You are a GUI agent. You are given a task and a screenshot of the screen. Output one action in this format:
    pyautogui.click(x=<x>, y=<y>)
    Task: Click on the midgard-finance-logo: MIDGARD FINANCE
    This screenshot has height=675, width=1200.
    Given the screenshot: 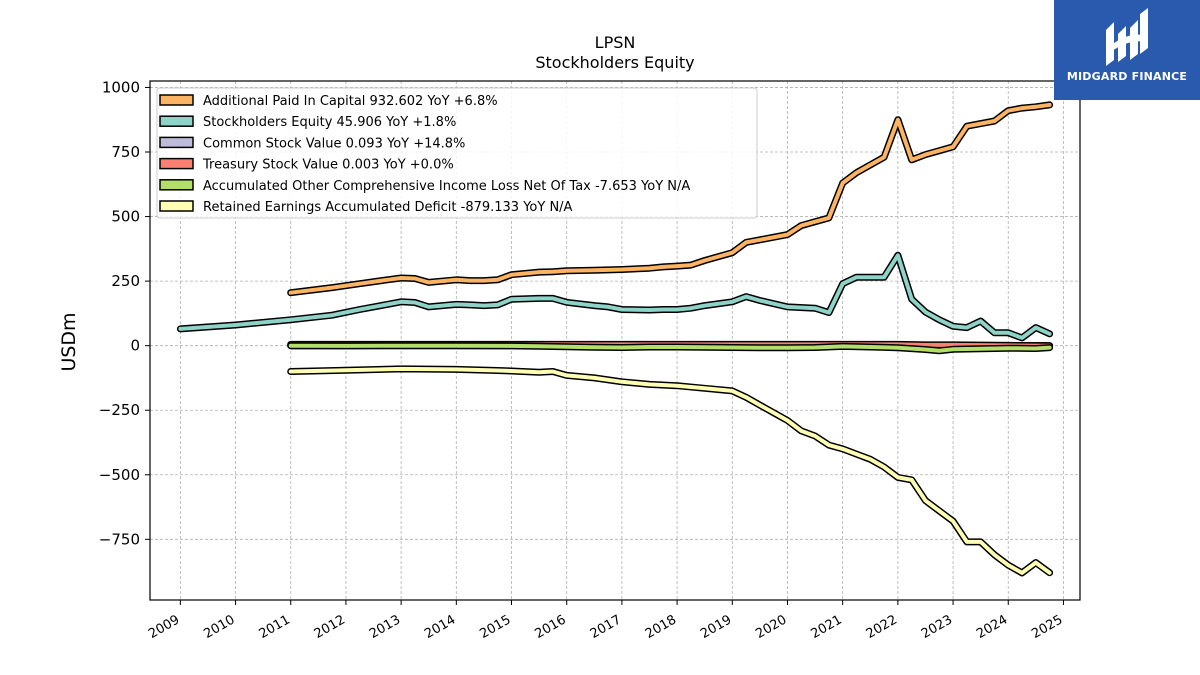 What is the action you would take?
    pyautogui.click(x=1127, y=50)
    